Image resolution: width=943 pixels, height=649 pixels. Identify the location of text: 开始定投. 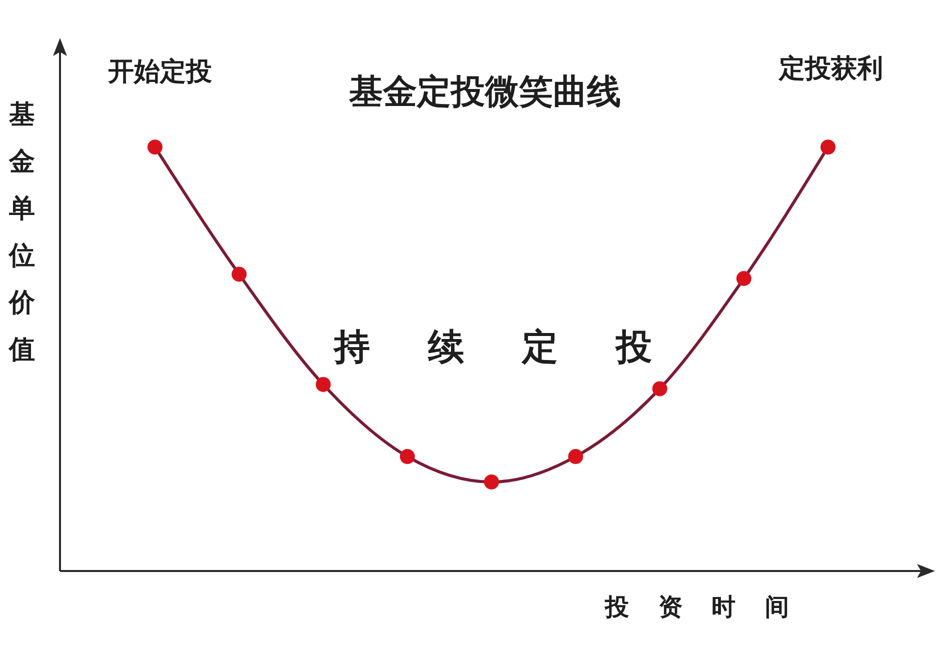
(160, 72).